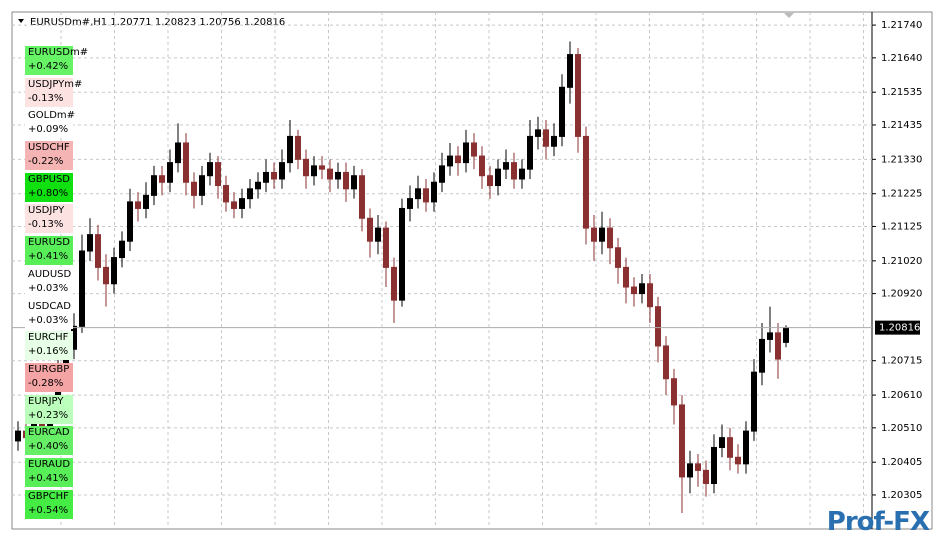 This screenshot has width=935, height=541. Describe the element at coordinates (46, 162) in the screenshot. I see `watch-change: -0.22%` at that location.